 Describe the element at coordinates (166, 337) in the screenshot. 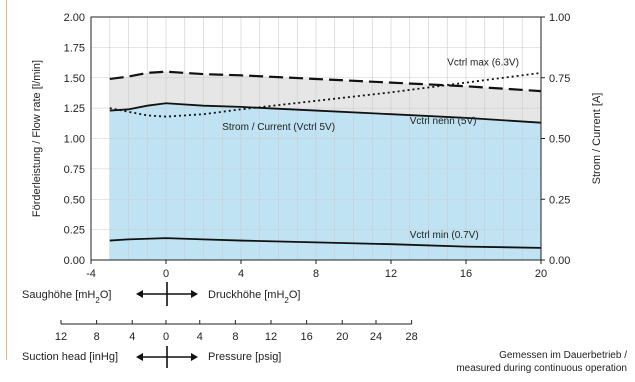

I see `pressure-tick-label: 0` at that location.